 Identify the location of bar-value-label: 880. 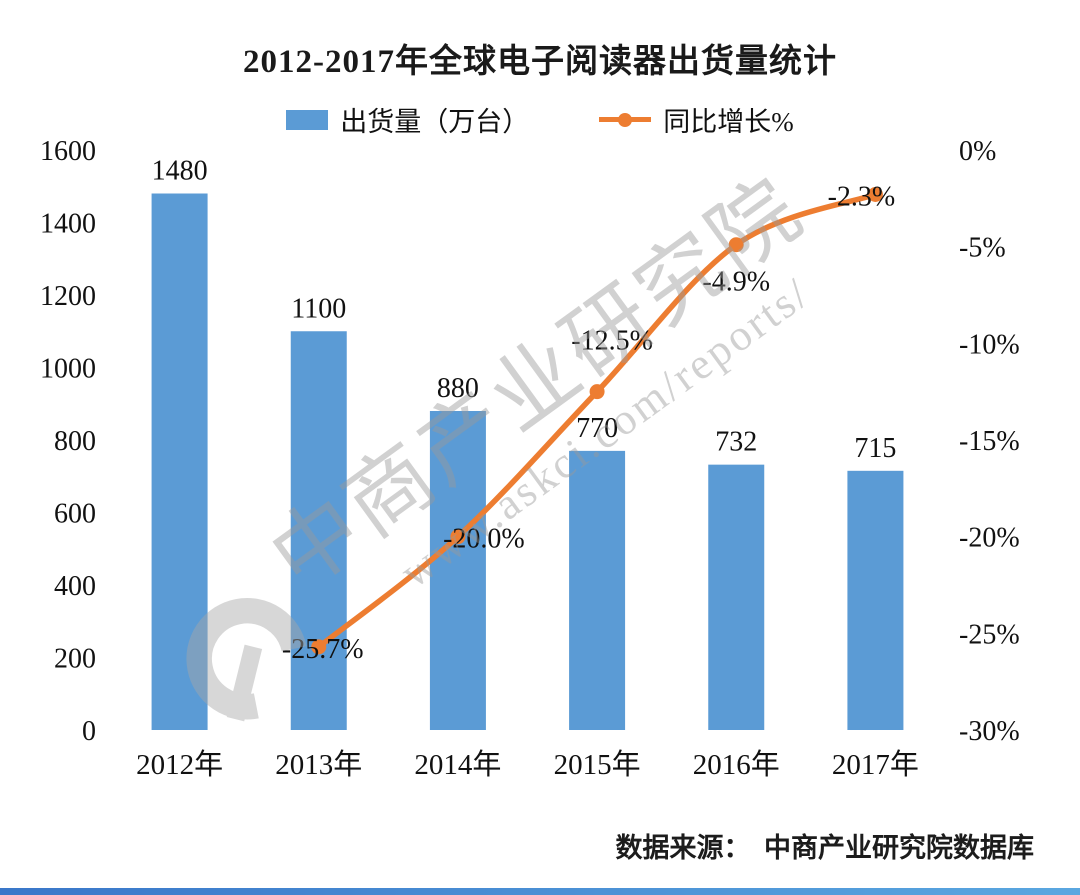
(458, 388).